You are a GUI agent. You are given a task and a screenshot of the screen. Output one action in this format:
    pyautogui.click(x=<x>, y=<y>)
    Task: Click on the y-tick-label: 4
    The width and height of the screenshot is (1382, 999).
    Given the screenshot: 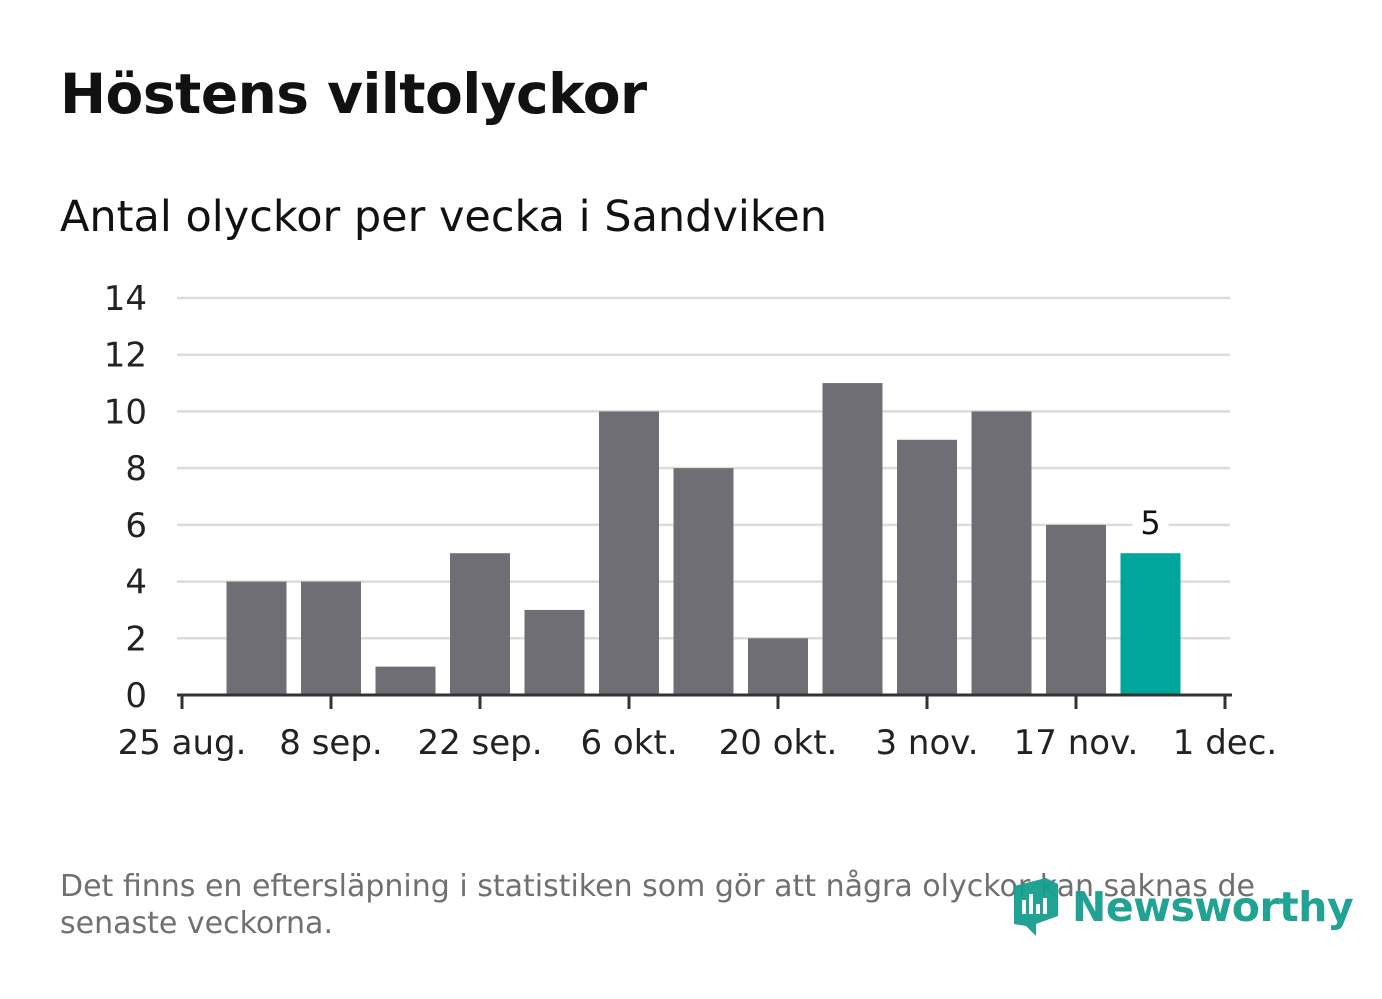 What is the action you would take?
    pyautogui.click(x=136, y=583)
    